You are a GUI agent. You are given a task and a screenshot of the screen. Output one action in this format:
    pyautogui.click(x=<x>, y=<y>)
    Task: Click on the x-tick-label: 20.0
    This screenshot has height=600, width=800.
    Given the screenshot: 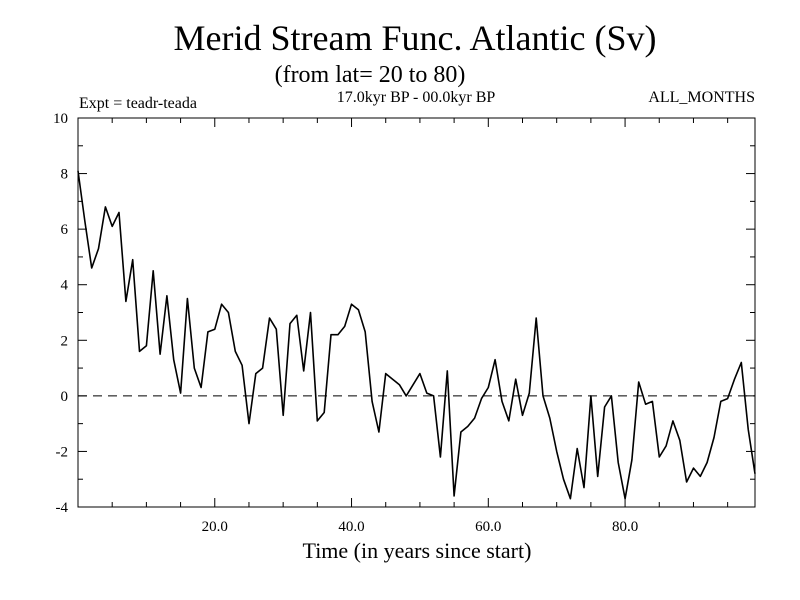 What is the action you would take?
    pyautogui.click(x=215, y=527)
    